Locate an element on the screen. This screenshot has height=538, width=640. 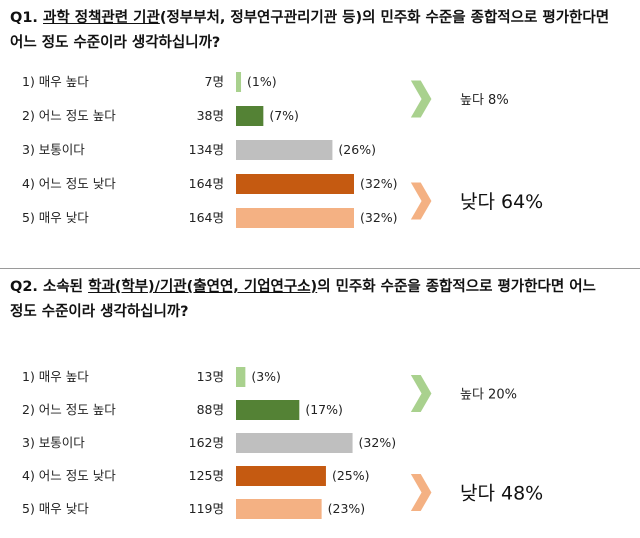
low-summary-label: 낮다 64% is located at coordinates (501, 202).